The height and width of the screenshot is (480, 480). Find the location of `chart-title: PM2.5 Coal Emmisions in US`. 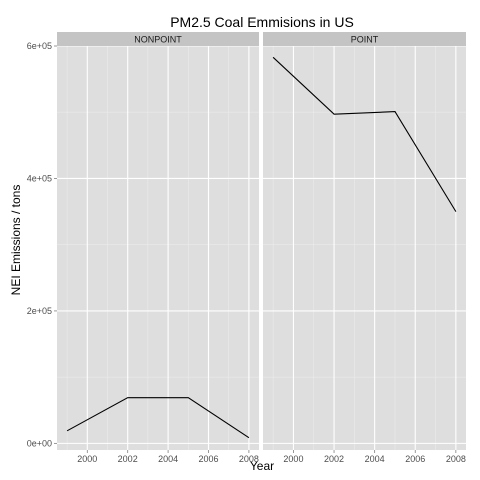

chart-title: PM2.5 Coal Emmisions in US is located at coordinates (262, 22).